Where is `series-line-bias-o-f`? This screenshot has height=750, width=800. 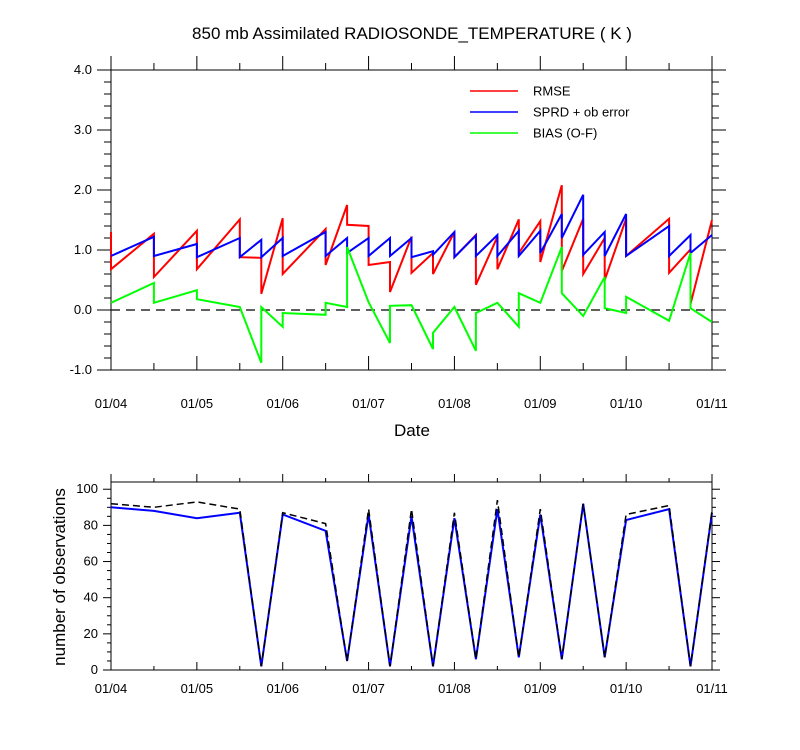 series-line-bias-o-f is located at coordinates (411, 305).